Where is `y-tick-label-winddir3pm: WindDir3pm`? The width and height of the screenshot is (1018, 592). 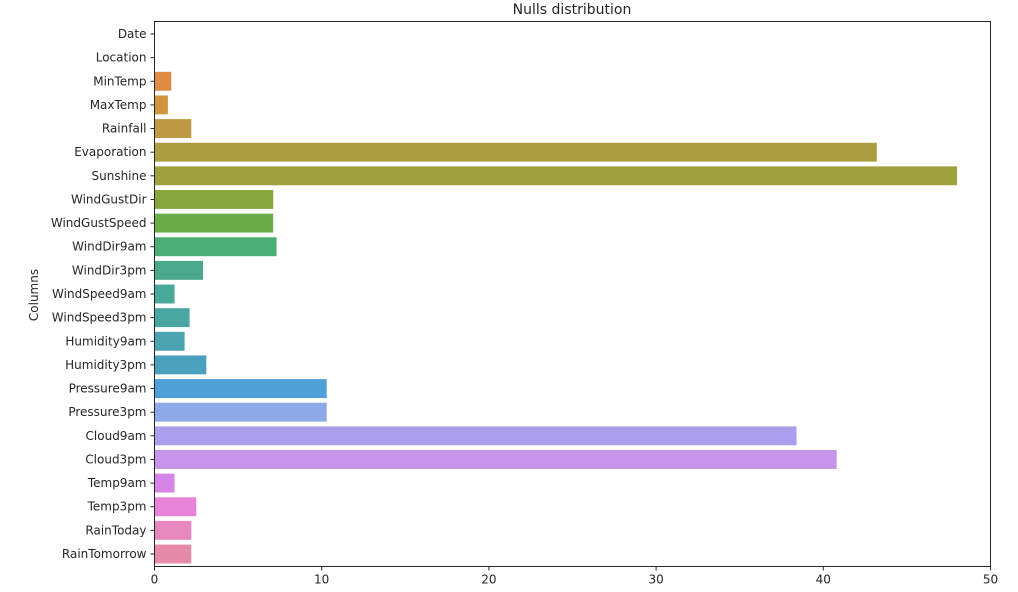 y-tick-label-winddir3pm: WindDir3pm is located at coordinates (109, 270).